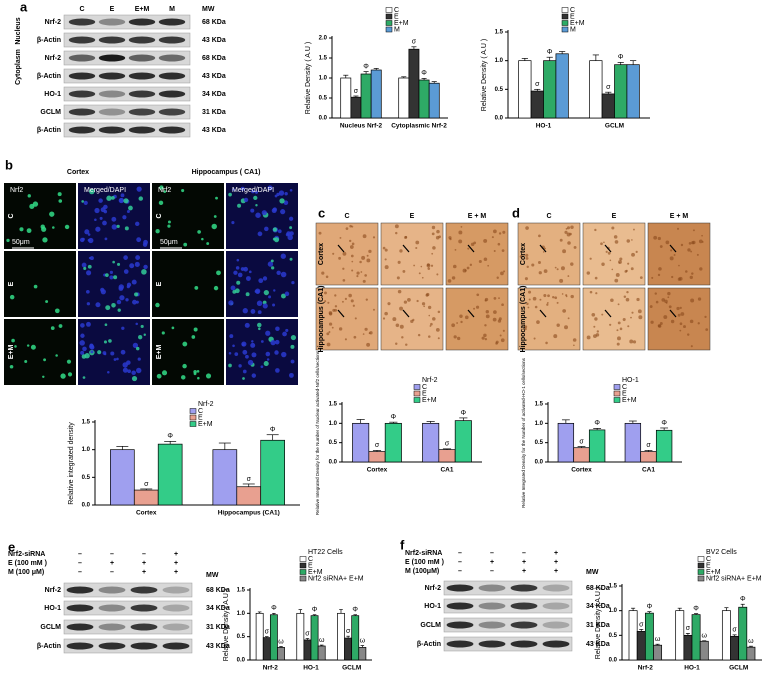 Image resolution: width=778 pixels, height=685 pixels. I want to click on legend-label: C, so click(572, 10).